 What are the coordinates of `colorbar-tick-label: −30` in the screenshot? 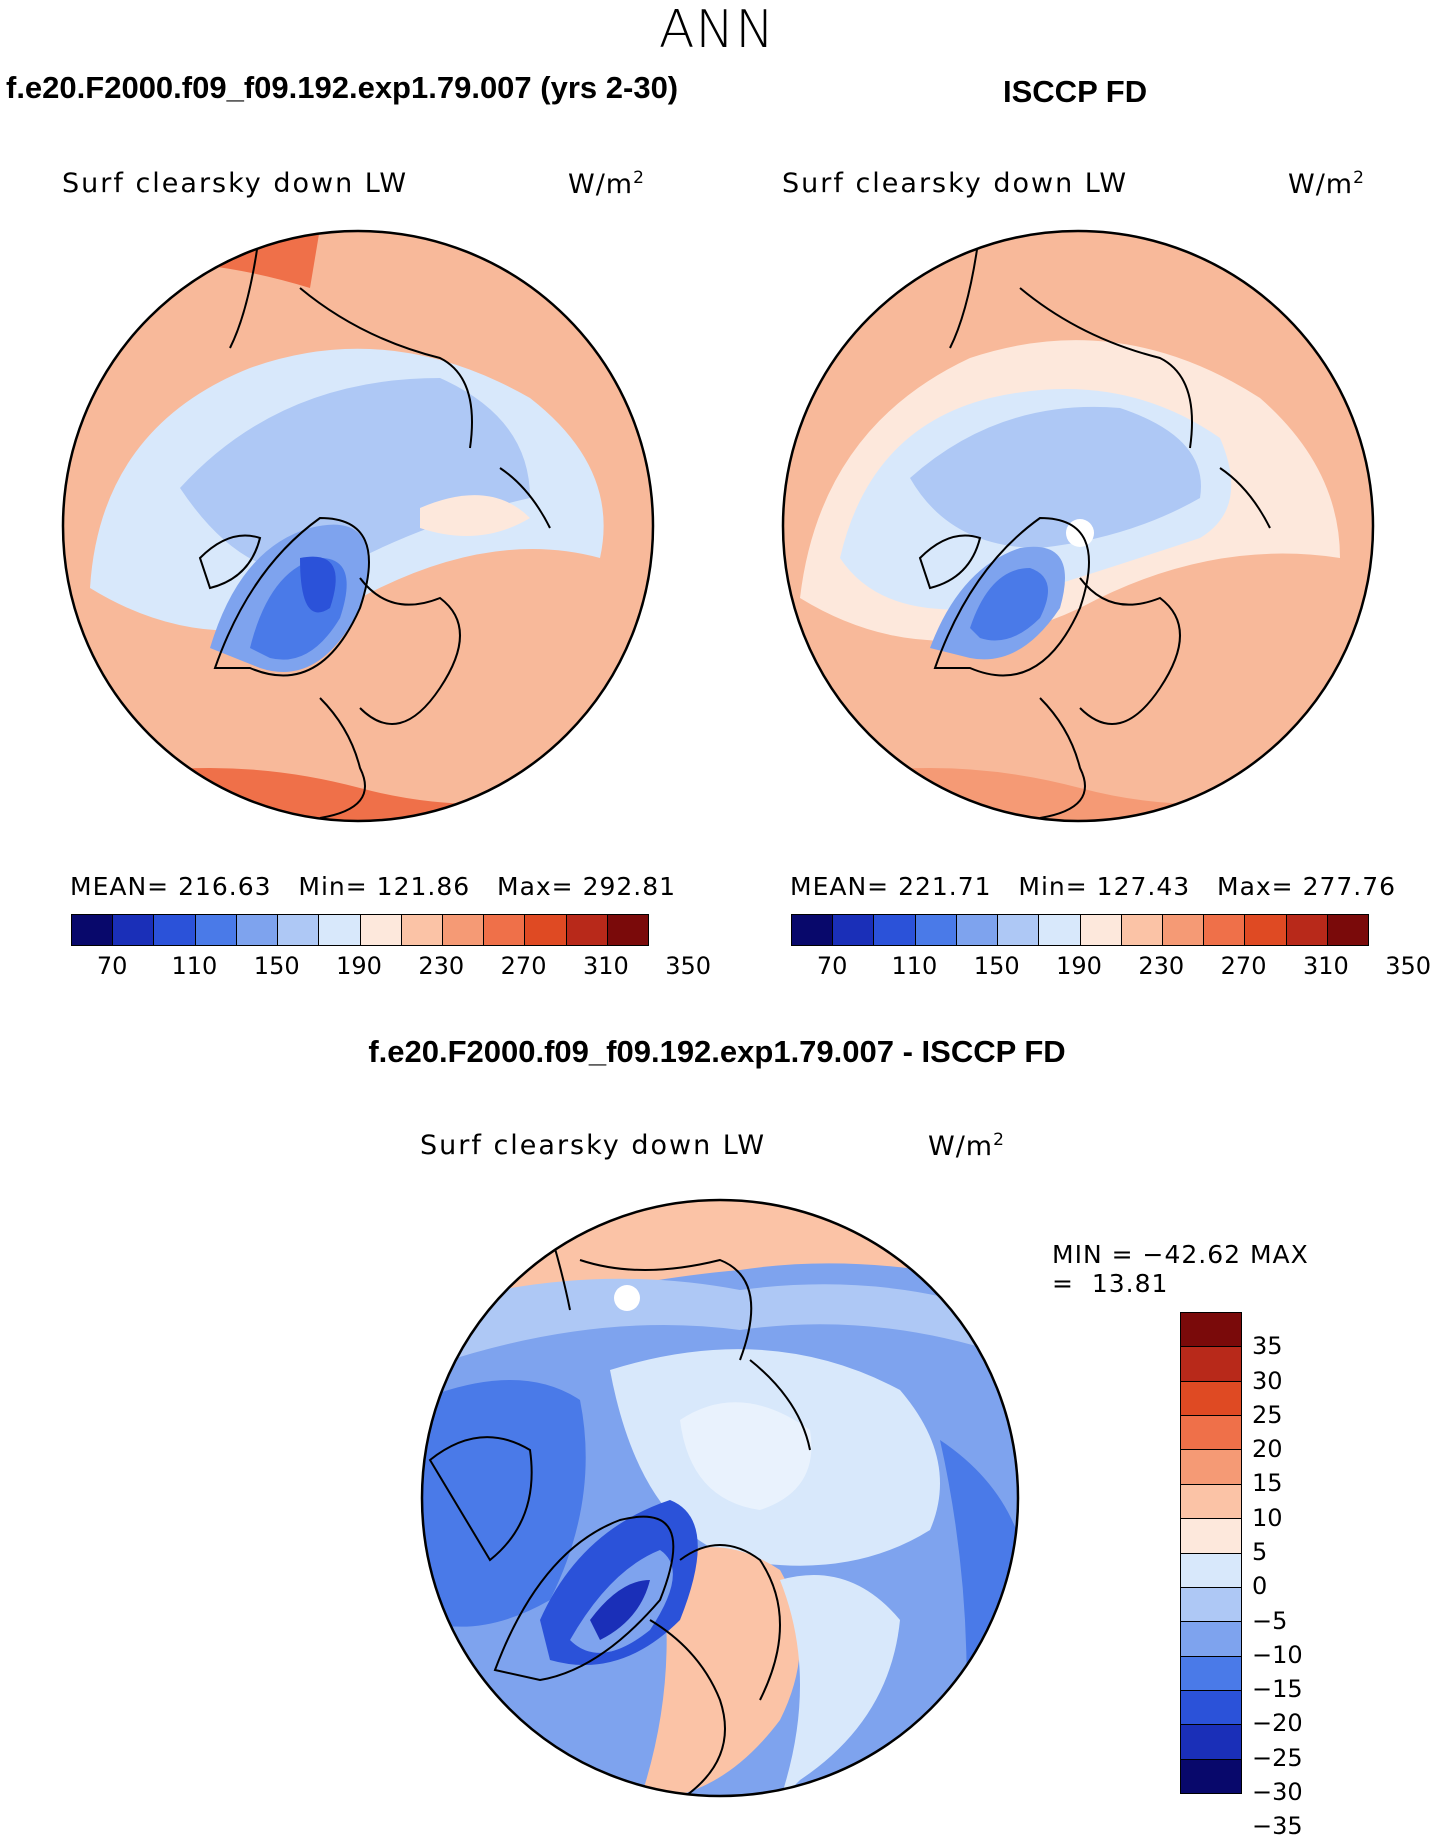 It's located at (1277, 1792).